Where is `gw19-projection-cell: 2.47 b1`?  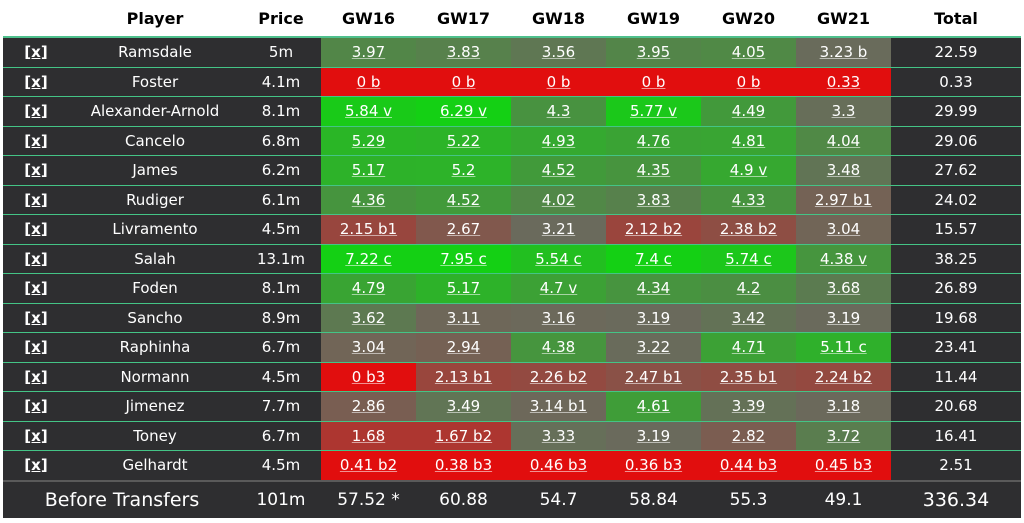 gw19-projection-cell: 2.47 b1 is located at coordinates (653, 376).